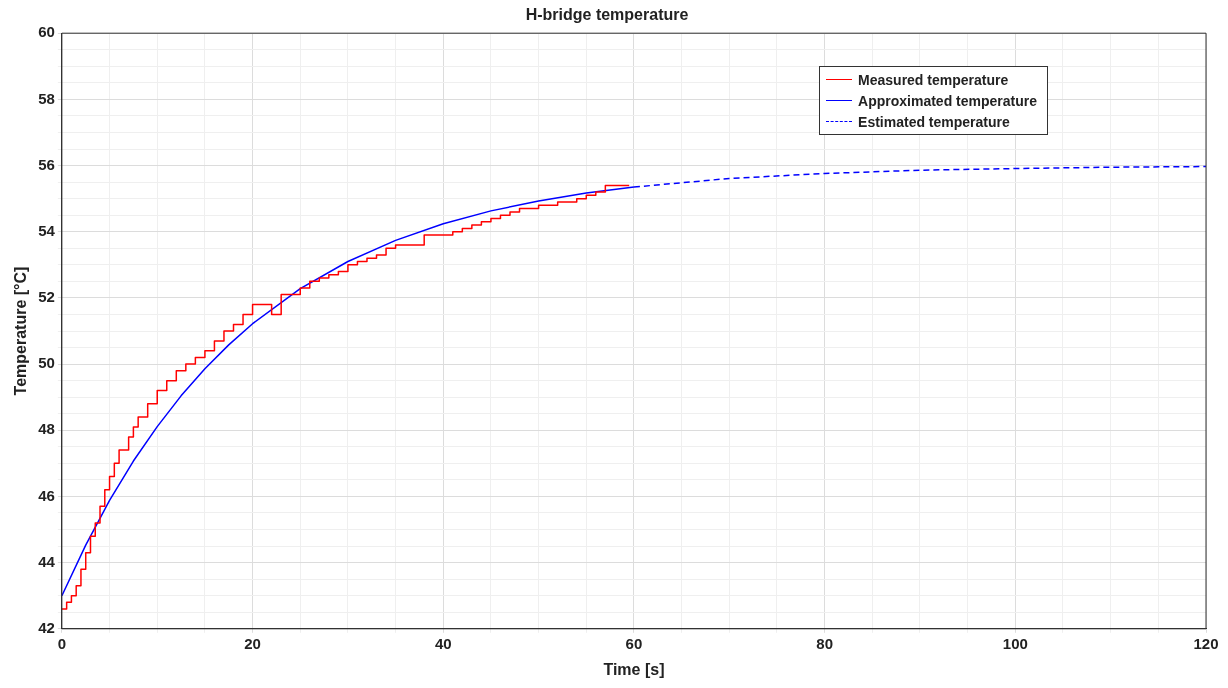 The image size is (1228, 688). Describe the element at coordinates (46, 363) in the screenshot. I see `y-tick-label: 50` at that location.